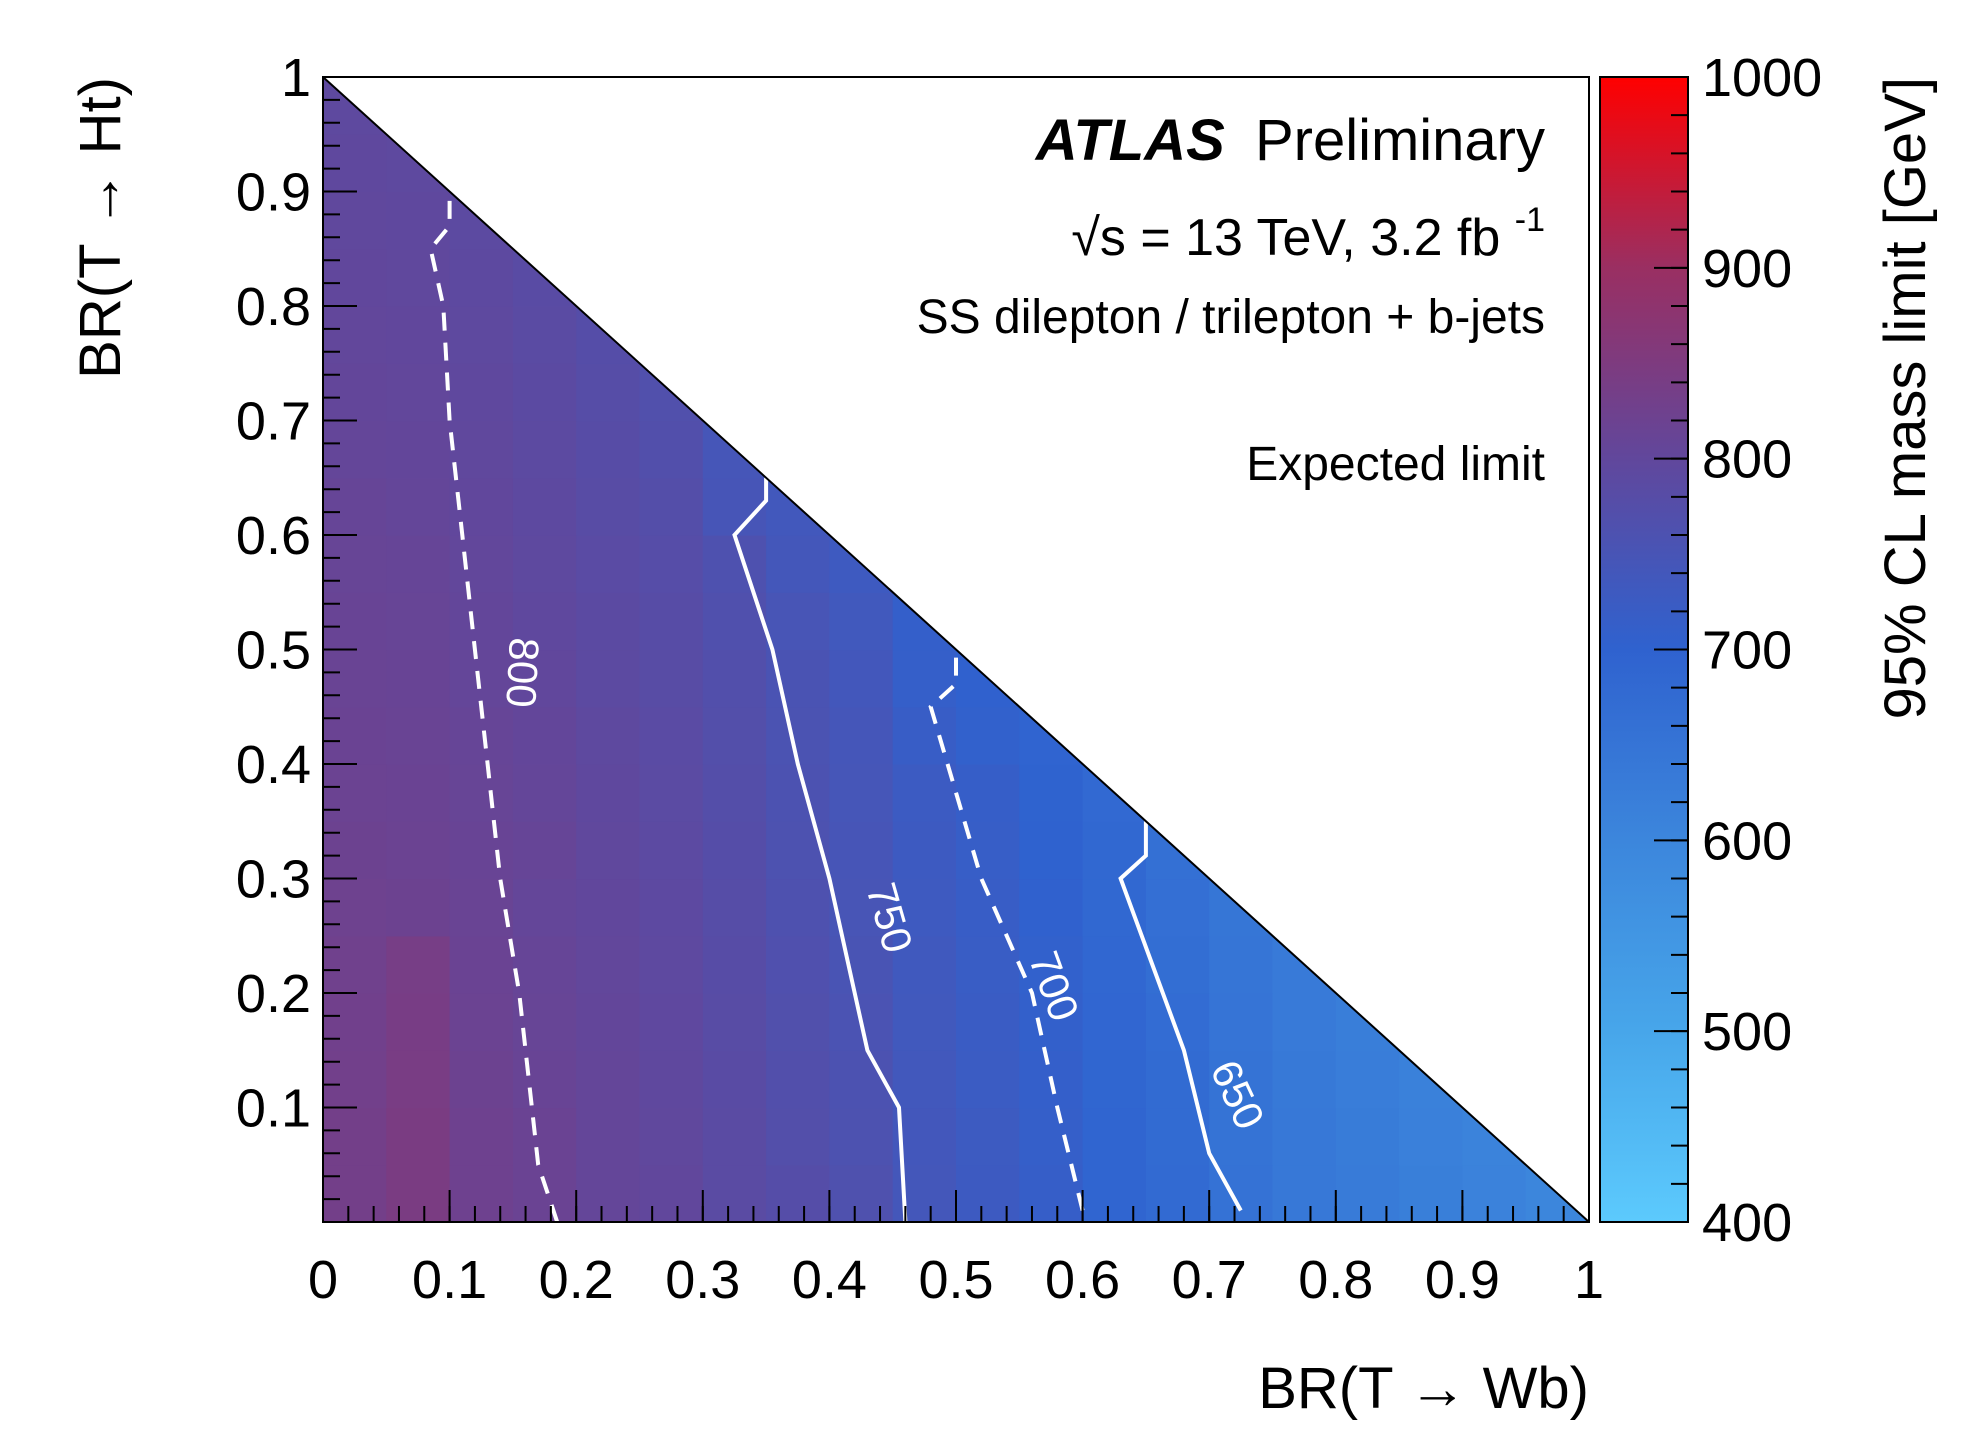  I want to click on z-tick-label: 700, so click(1747, 651).